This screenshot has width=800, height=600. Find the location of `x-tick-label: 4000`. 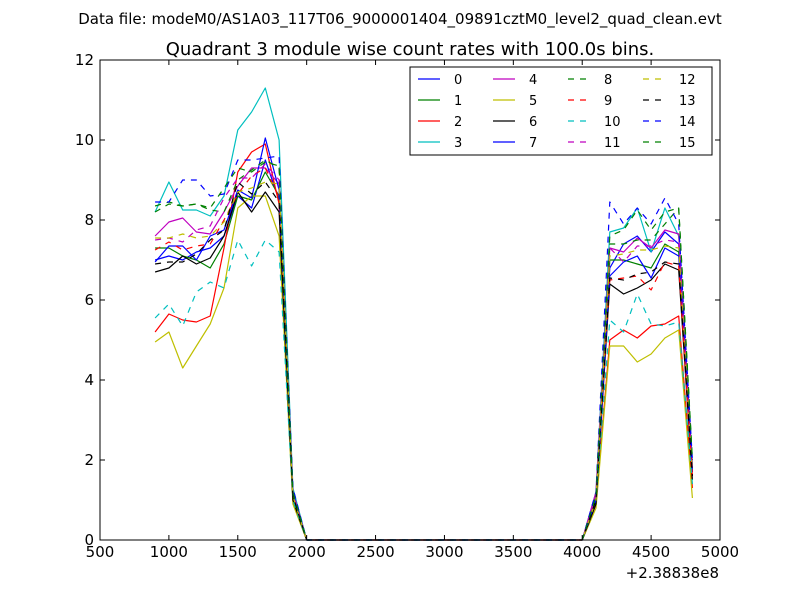

x-tick-label: 4000 is located at coordinates (582, 552).